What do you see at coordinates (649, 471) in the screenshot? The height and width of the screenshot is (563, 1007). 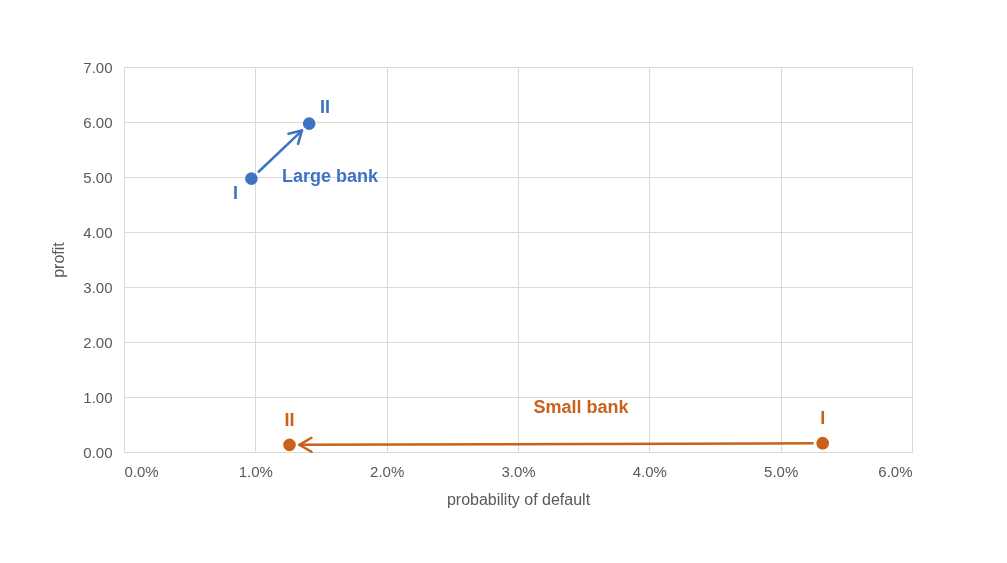 I see `x-tick-label: 4.0%` at bounding box center [649, 471].